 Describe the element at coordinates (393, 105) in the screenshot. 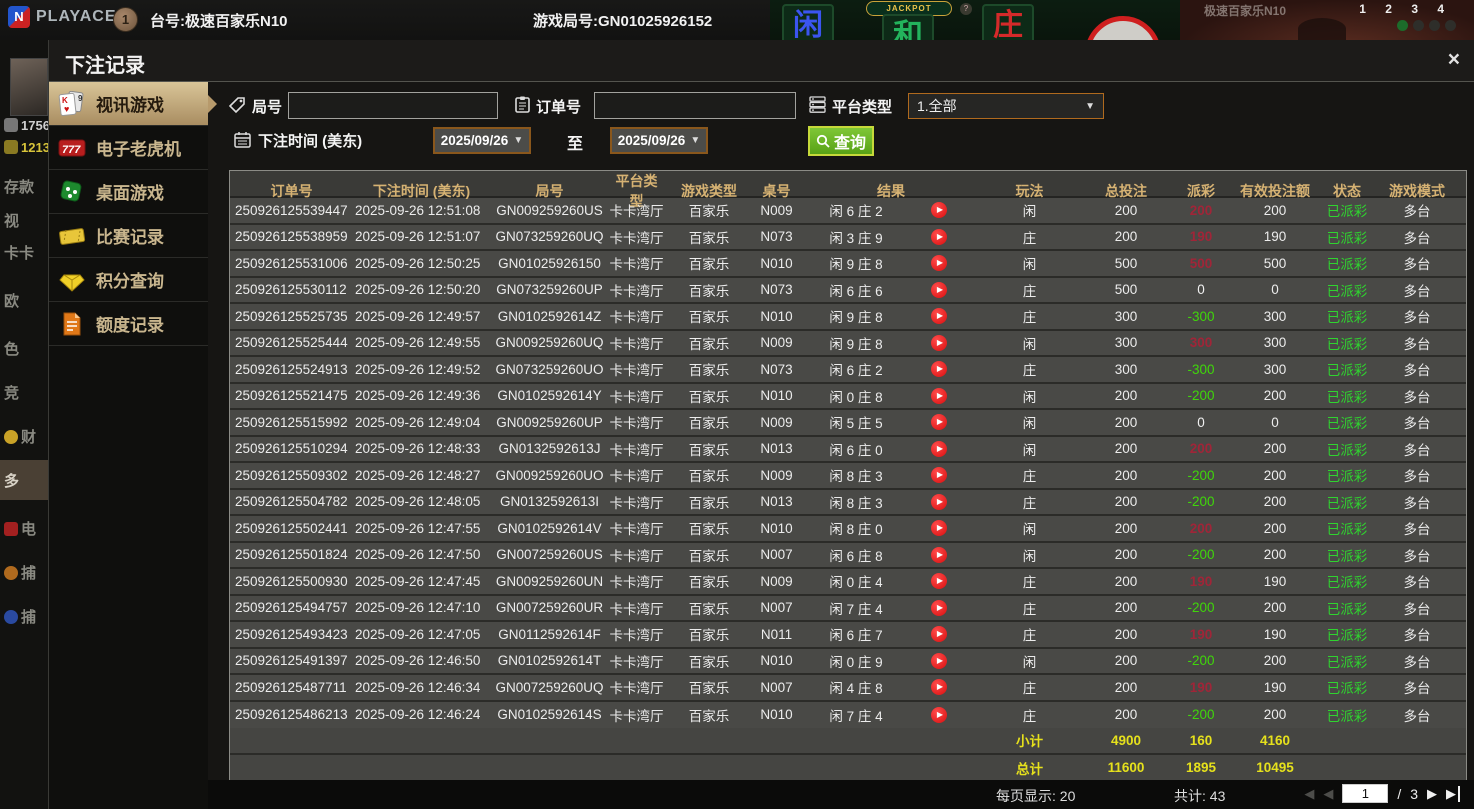

I see `round-input` at that location.